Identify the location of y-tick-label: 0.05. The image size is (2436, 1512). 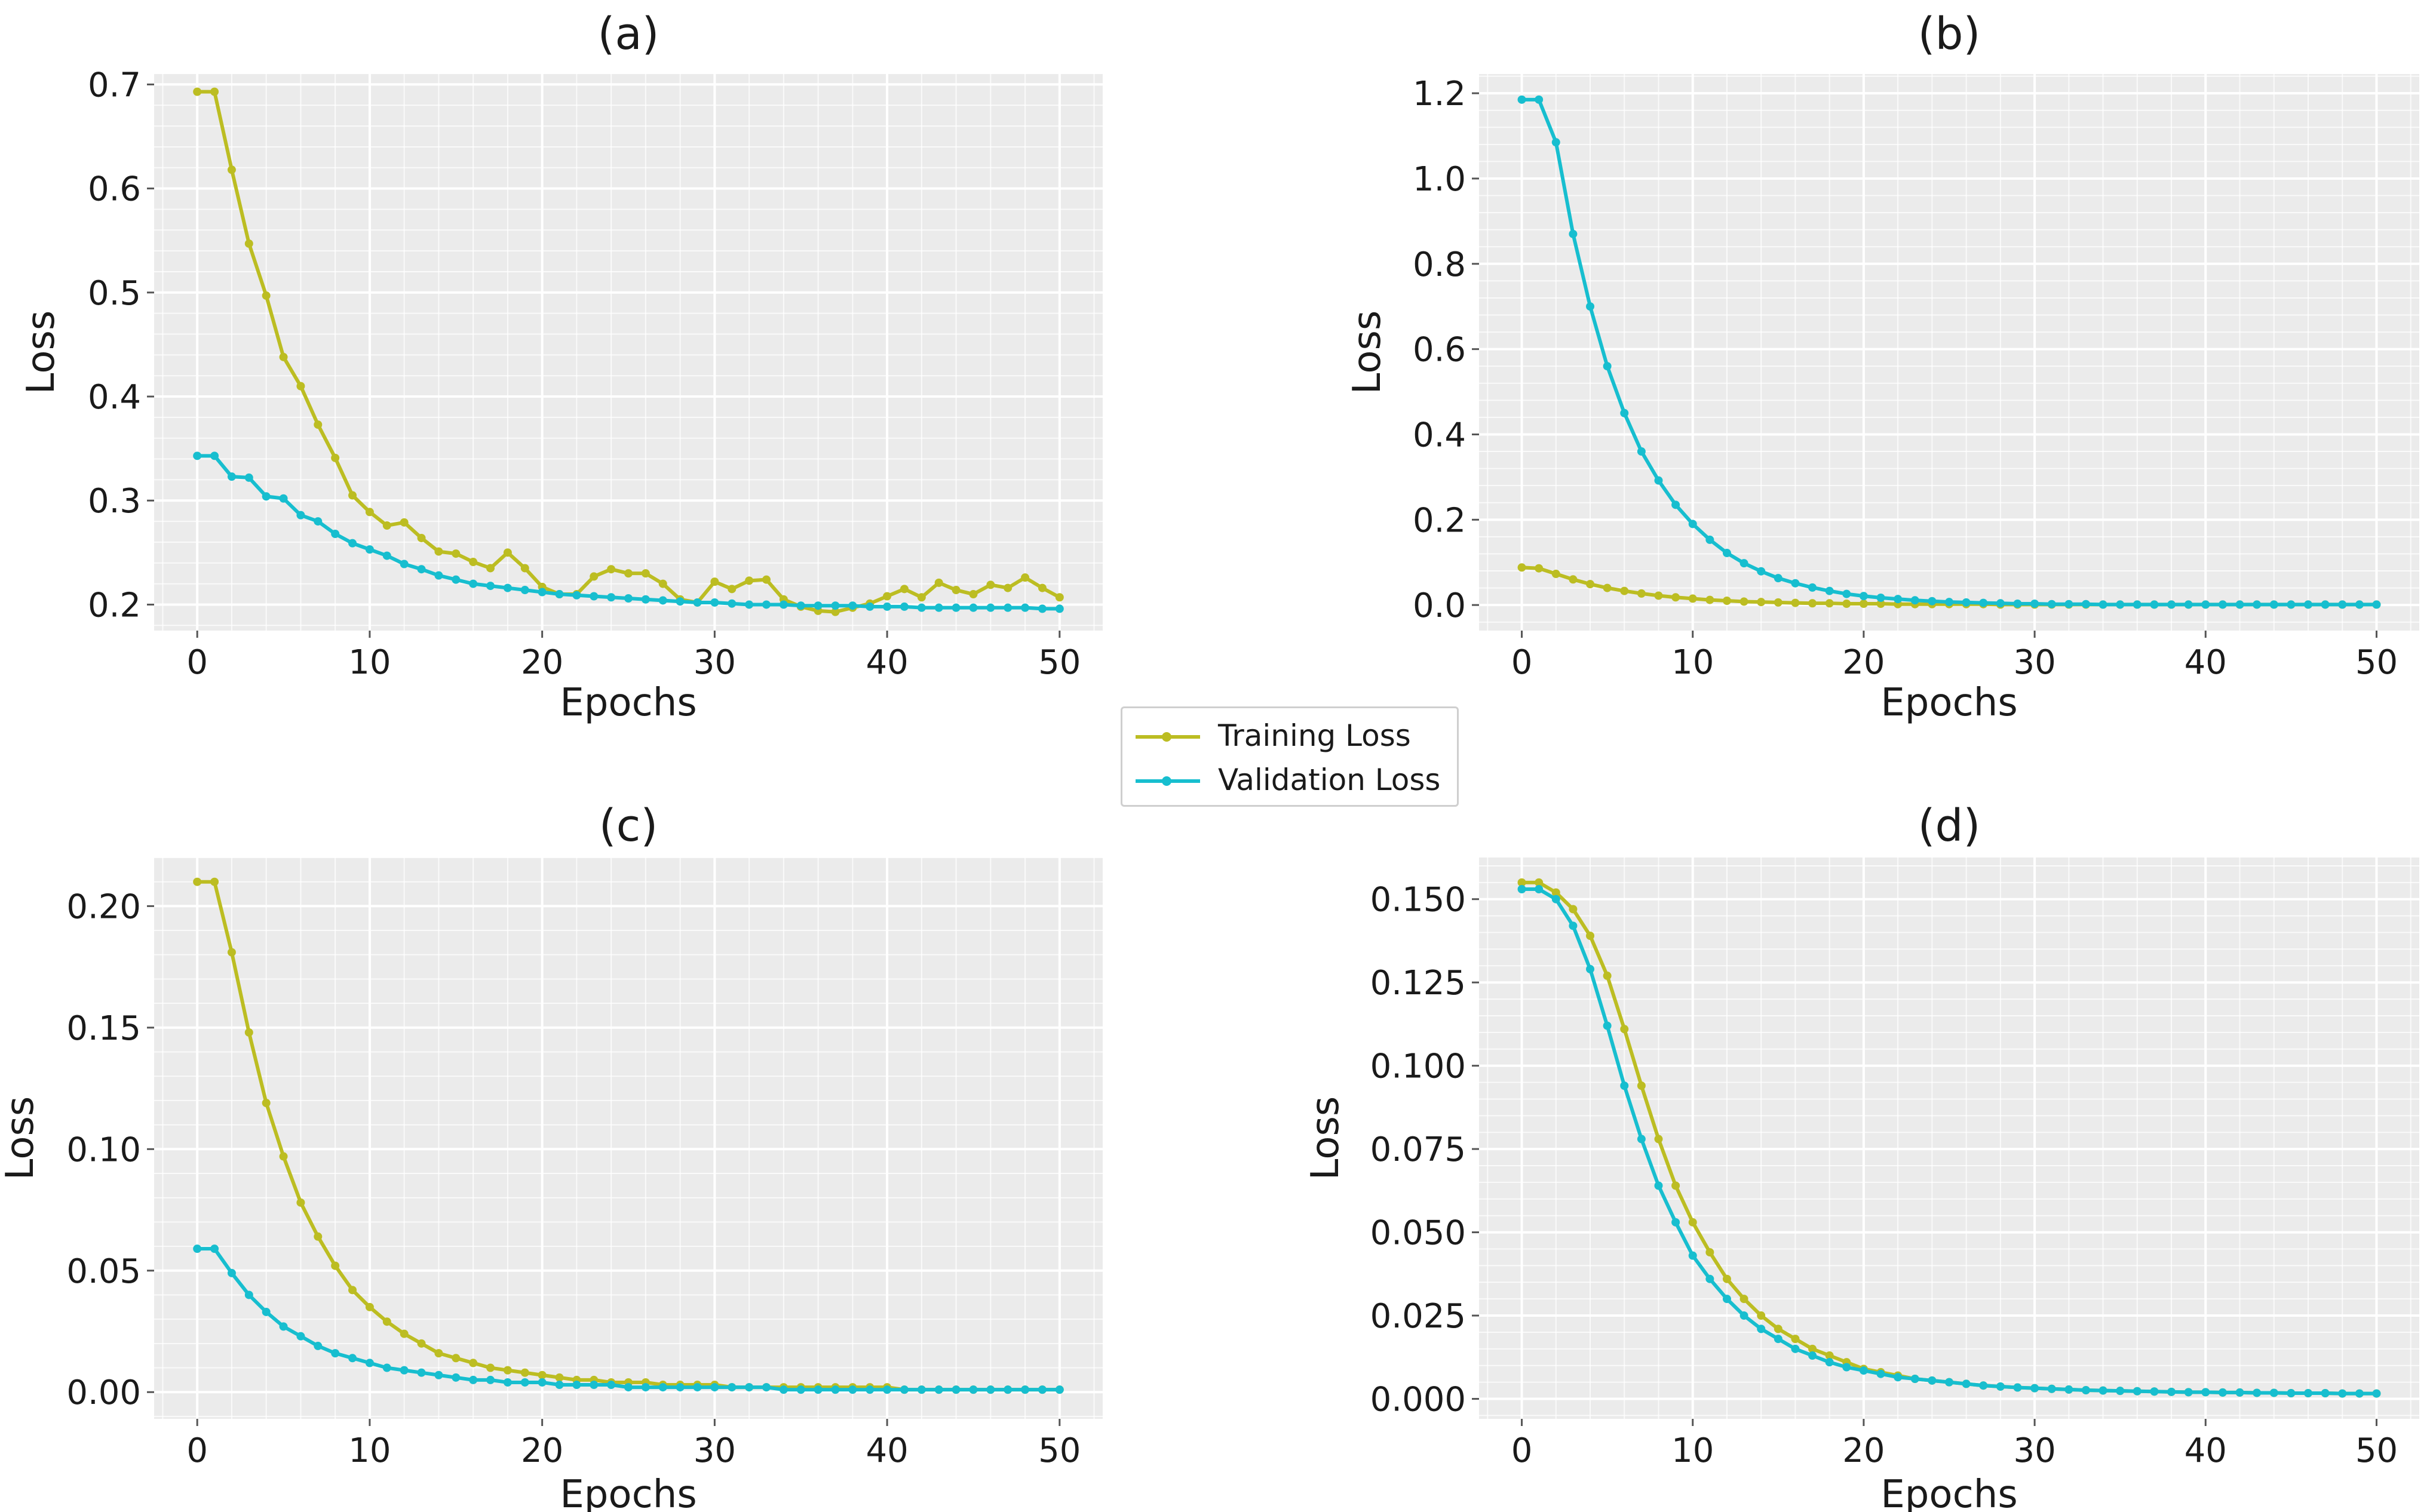
(104, 1271).